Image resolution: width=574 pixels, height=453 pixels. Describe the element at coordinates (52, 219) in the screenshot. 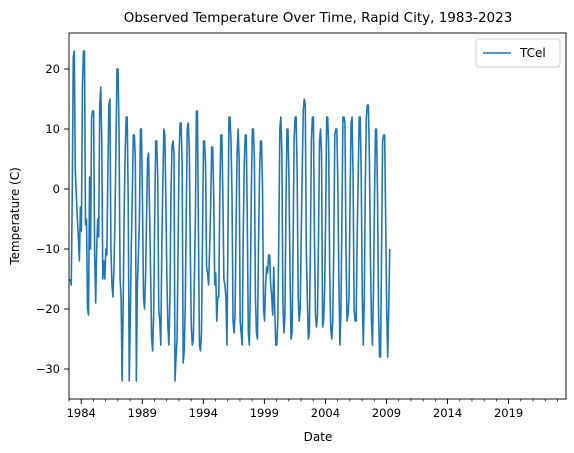

I see `y-axis-ticks: −30 −20 −10 0 10 20` at that location.